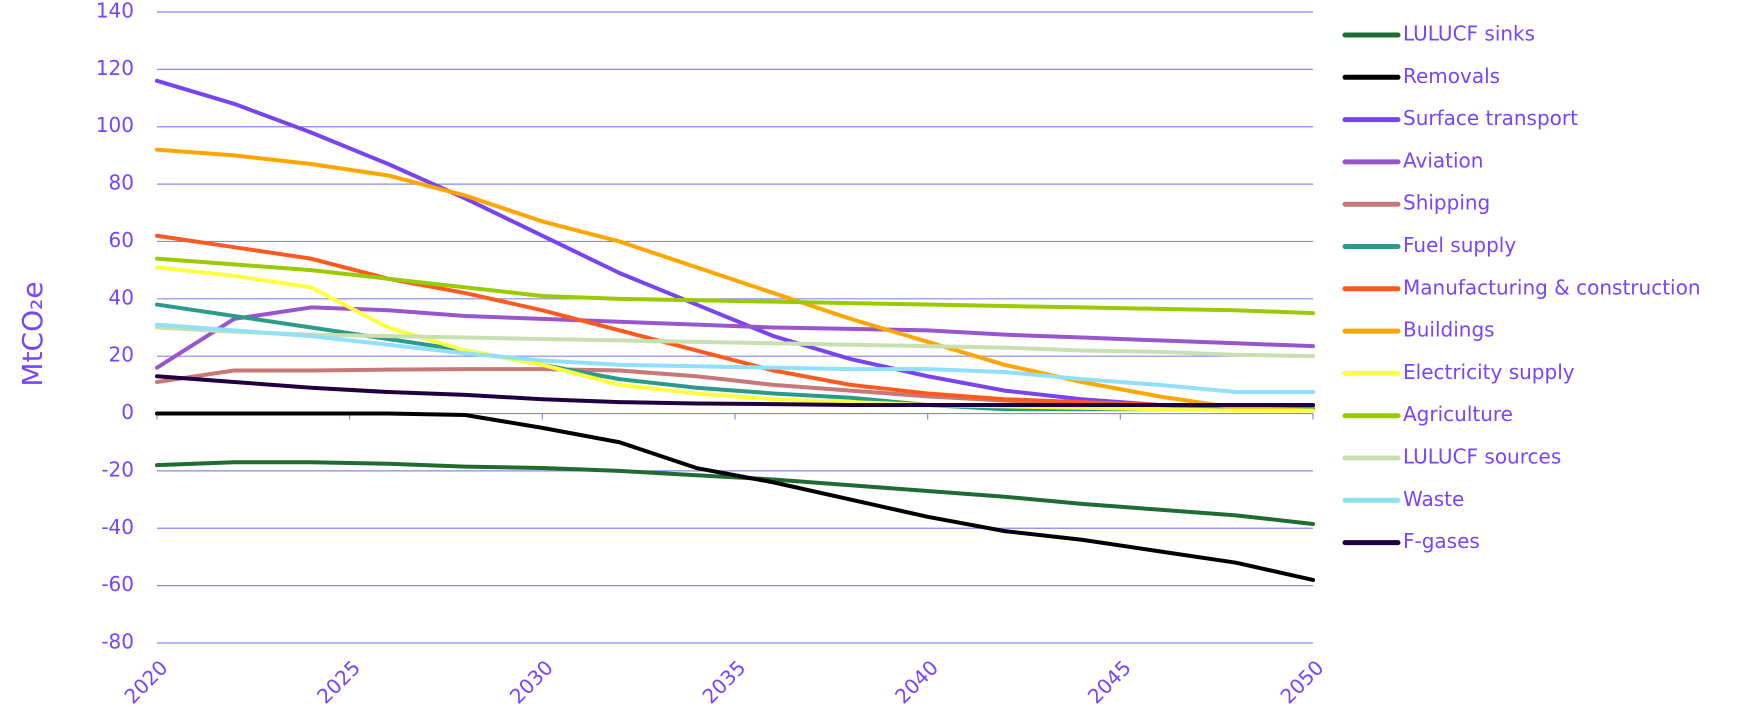 The image size is (1754, 714). What do you see at coordinates (1109, 681) in the screenshot?
I see `x-tick-label: 2045` at bounding box center [1109, 681].